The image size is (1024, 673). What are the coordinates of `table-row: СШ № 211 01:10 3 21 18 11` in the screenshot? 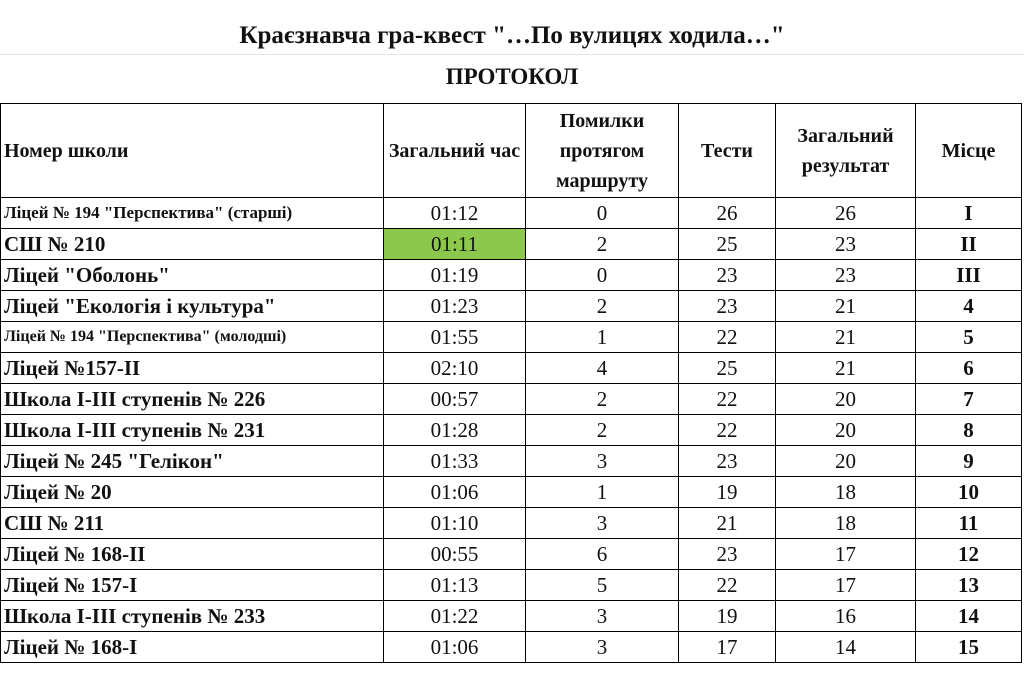 It's located at (511, 523).